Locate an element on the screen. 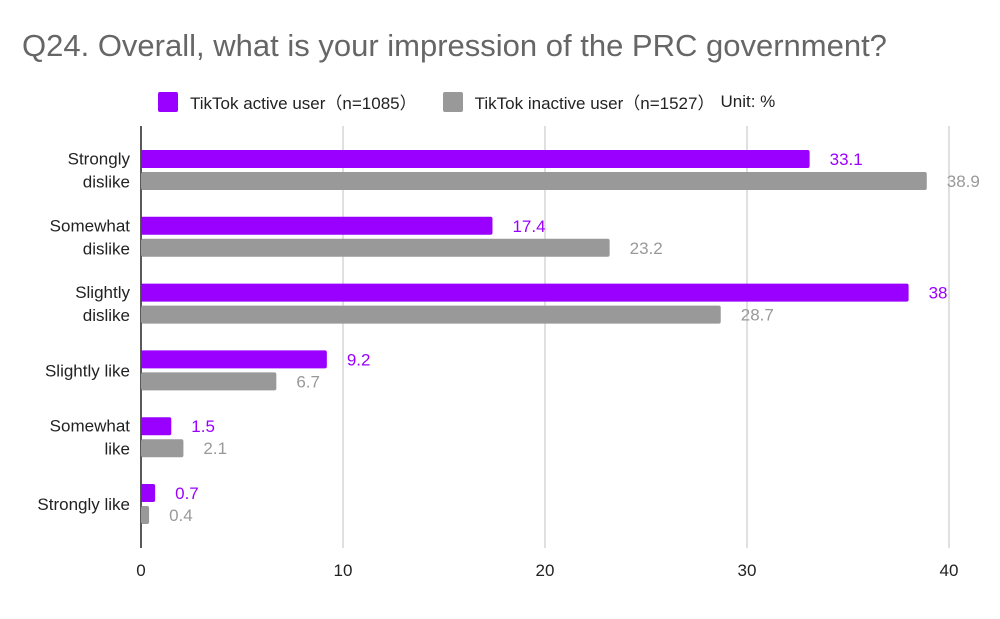 This screenshot has width=1000, height=619. category-label: Strongly is located at coordinates (99, 159).